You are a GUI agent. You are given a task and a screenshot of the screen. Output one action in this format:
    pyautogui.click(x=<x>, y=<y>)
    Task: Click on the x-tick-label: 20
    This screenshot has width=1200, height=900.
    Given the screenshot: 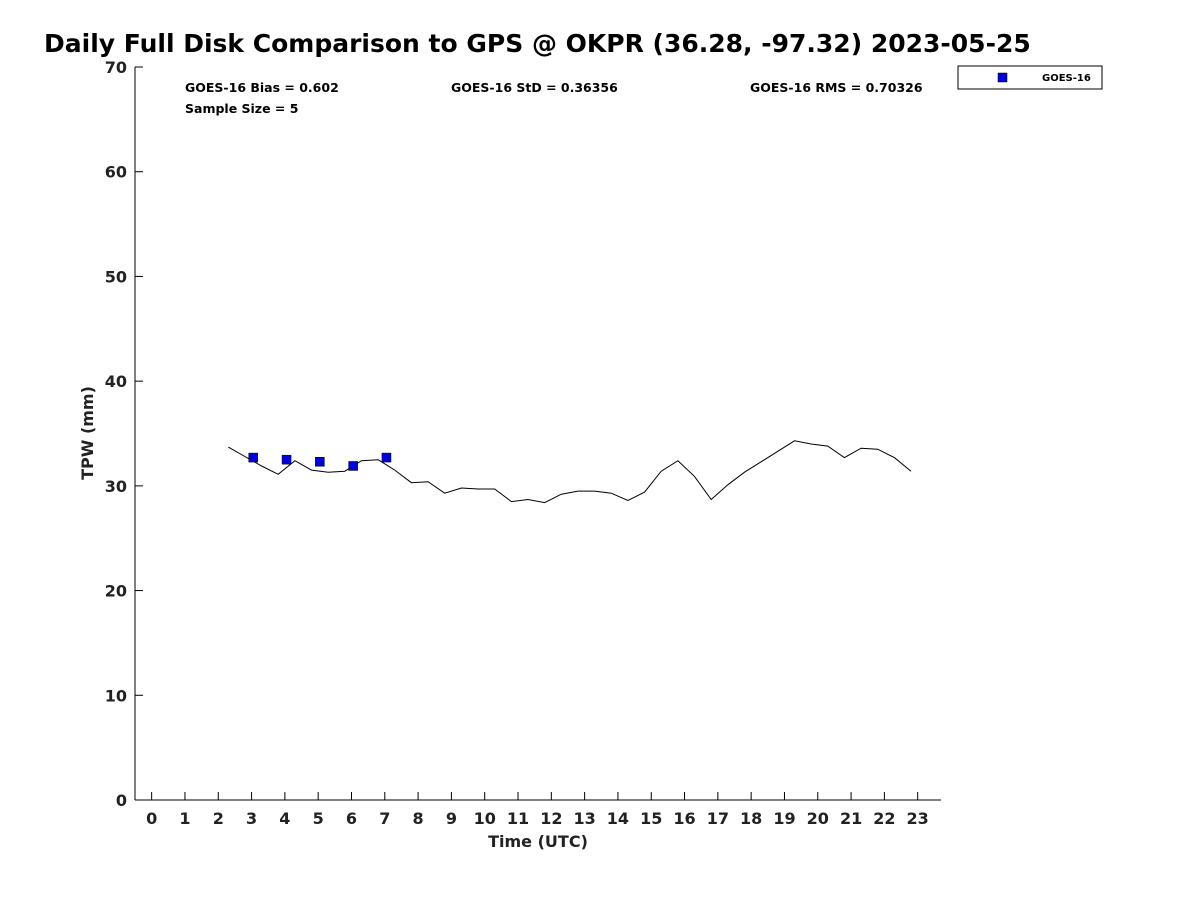 What is the action you would take?
    pyautogui.click(x=818, y=818)
    